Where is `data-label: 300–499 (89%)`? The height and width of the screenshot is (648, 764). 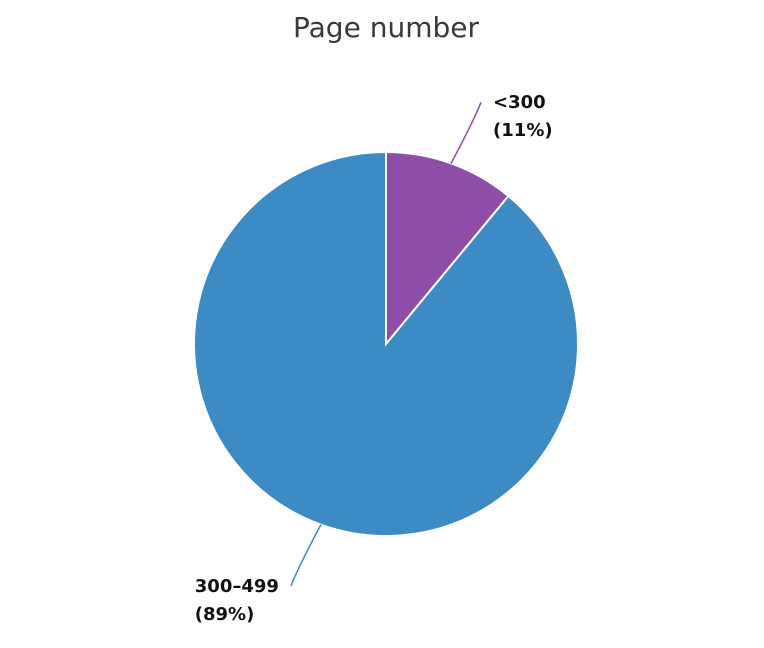 data-label: 300–499 (89%) is located at coordinates (237, 600).